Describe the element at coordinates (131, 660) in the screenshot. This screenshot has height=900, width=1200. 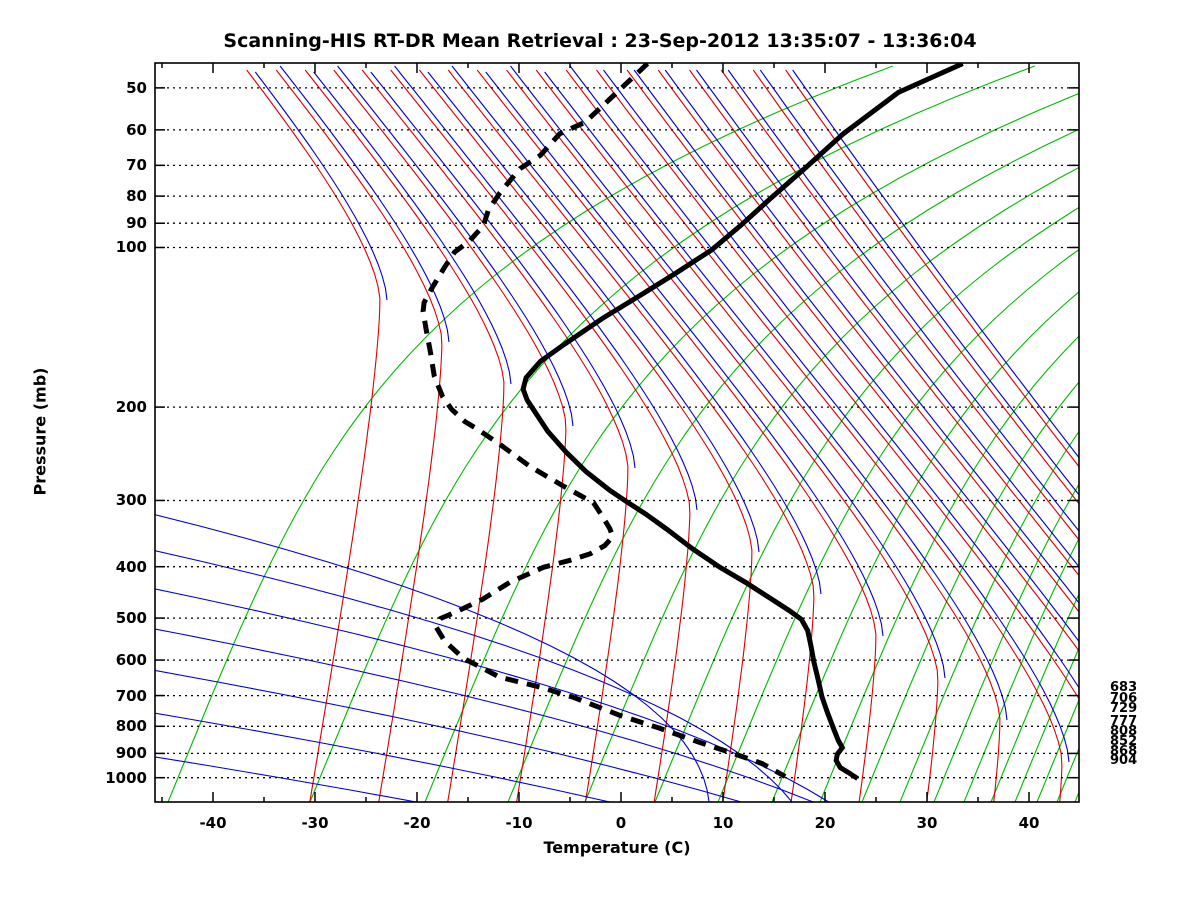
I see `y-tick-label: 600` at that location.